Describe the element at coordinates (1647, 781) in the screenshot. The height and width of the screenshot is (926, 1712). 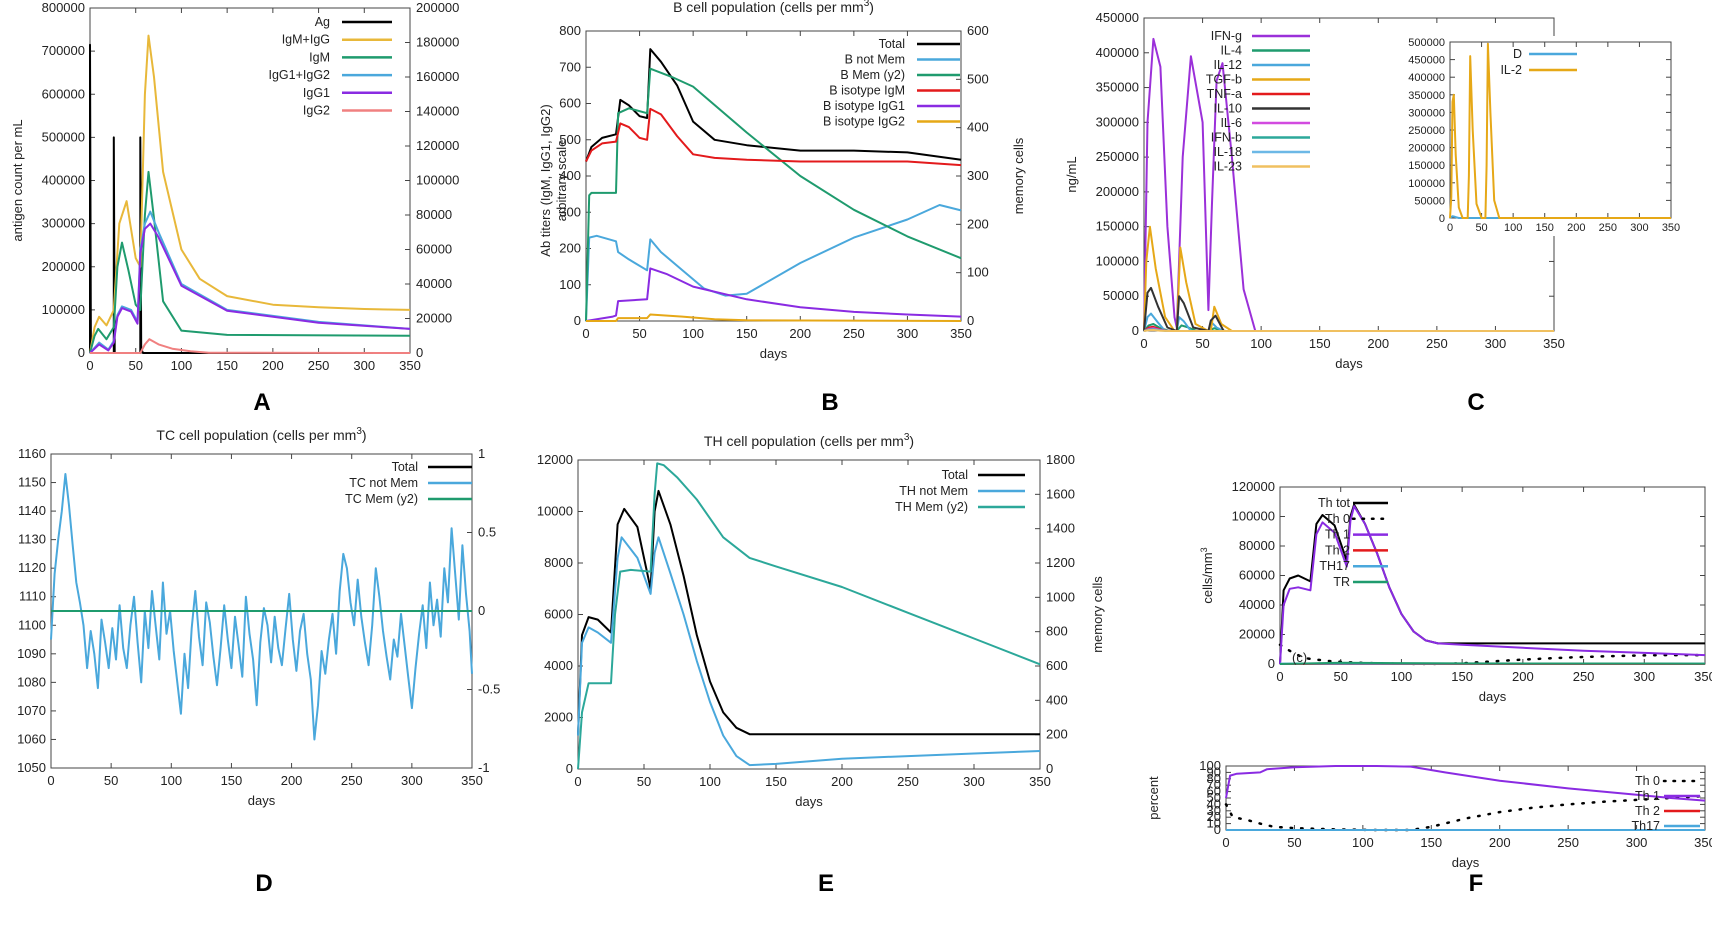
I see `legend-label: Th 0` at that location.